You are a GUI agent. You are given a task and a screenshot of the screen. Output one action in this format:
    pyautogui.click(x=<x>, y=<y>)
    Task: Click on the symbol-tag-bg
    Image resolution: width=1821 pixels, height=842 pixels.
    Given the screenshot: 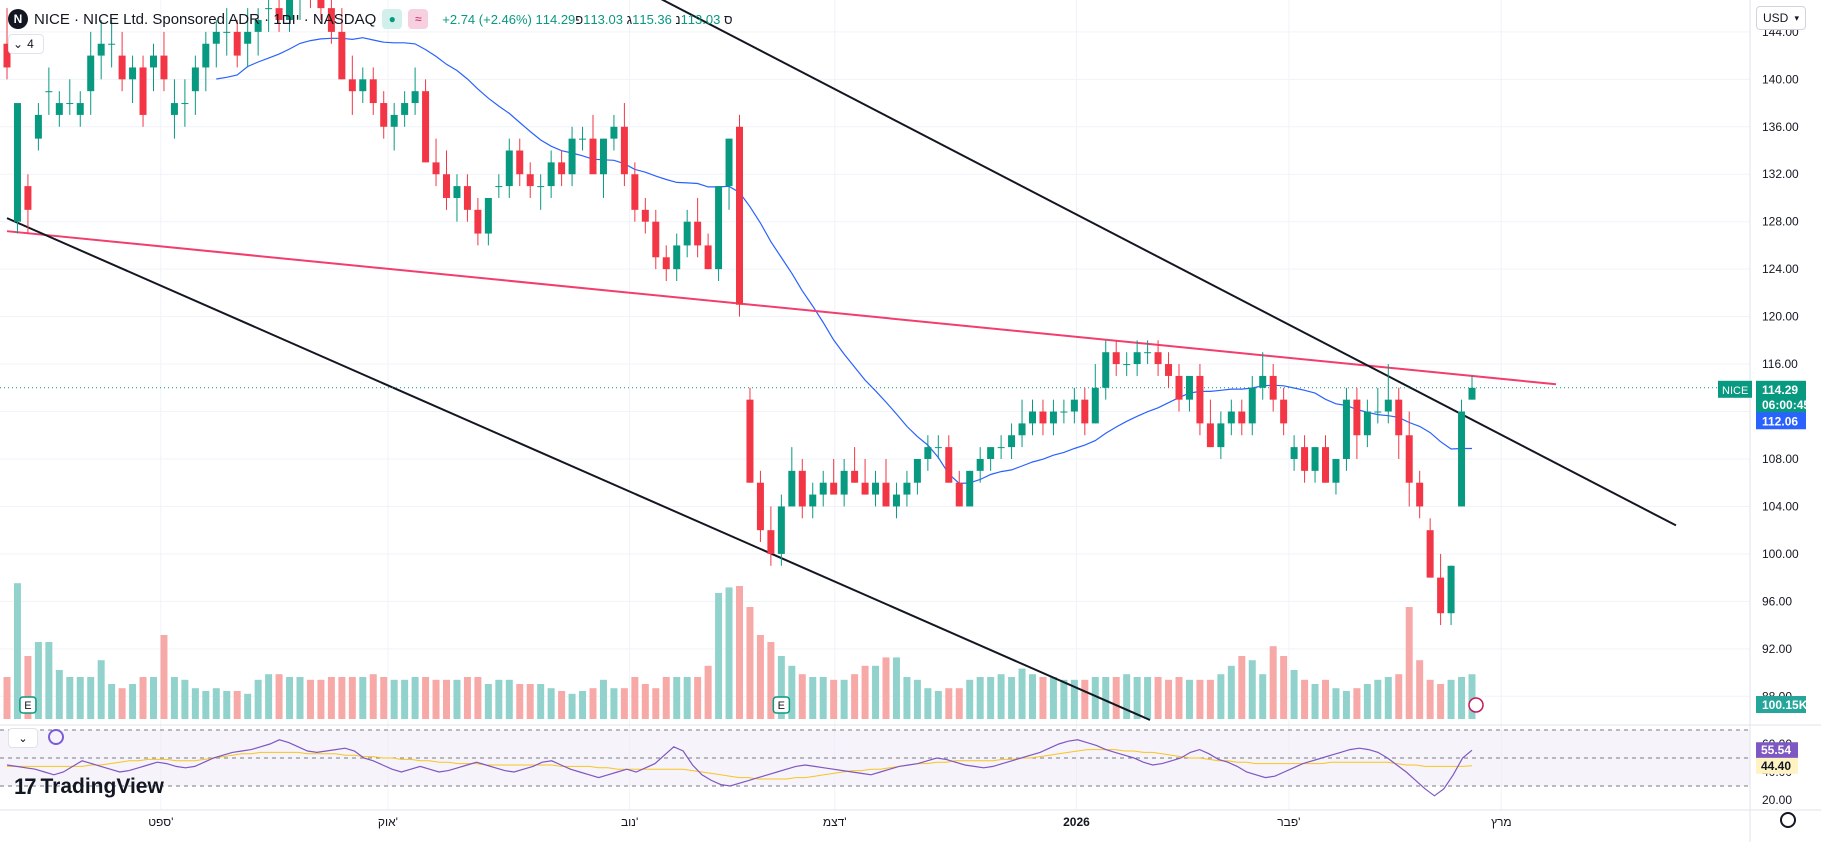 What is the action you would take?
    pyautogui.click(x=1735, y=389)
    